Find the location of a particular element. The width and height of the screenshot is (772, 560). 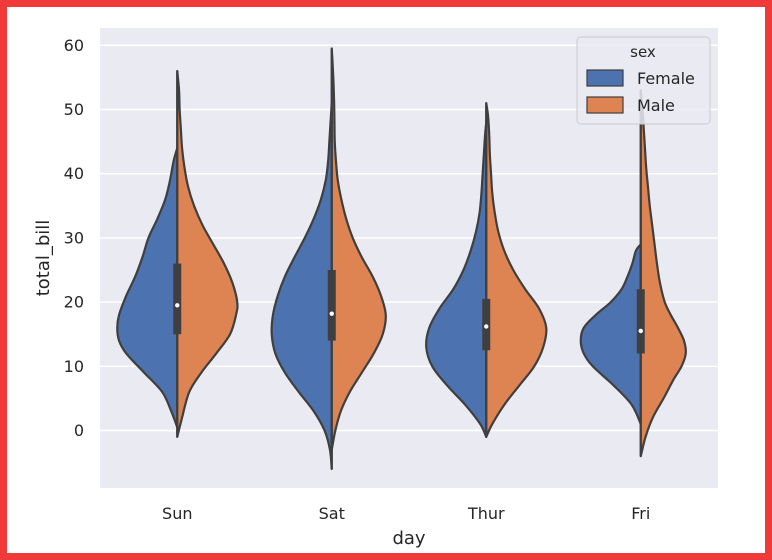

x-tick-label-sun: Sun is located at coordinates (177, 513).